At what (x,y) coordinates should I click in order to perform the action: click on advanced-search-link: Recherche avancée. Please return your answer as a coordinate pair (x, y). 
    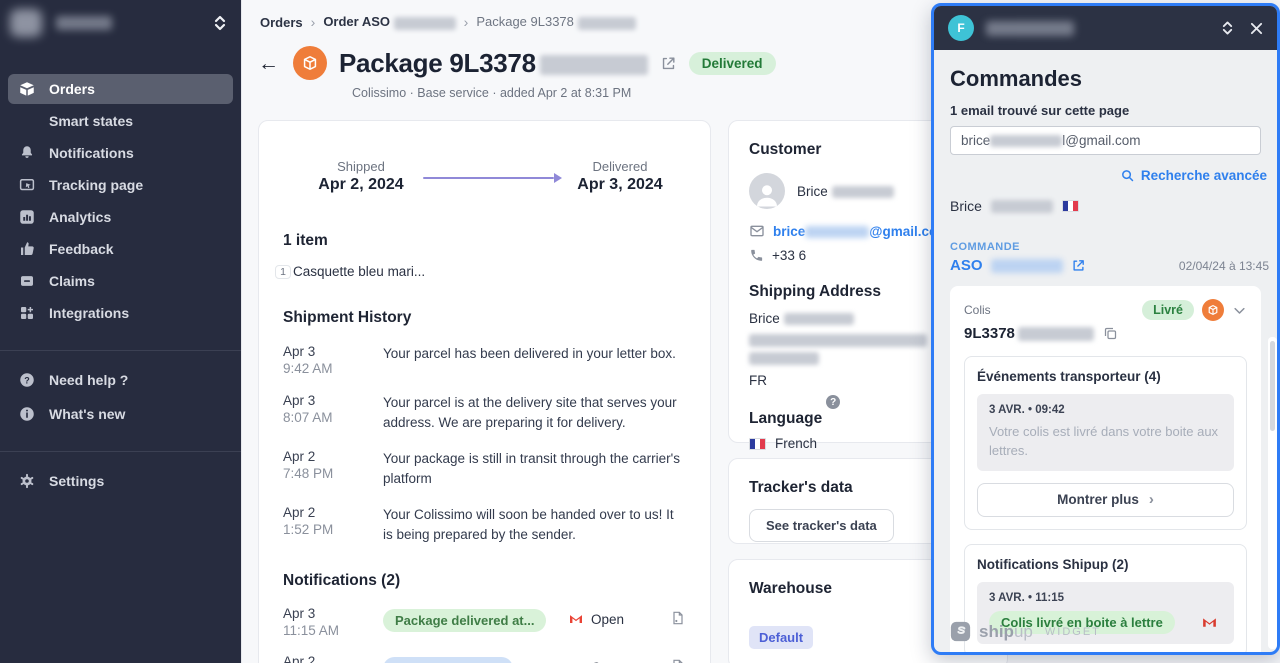
    Looking at the image, I should click on (1108, 175).